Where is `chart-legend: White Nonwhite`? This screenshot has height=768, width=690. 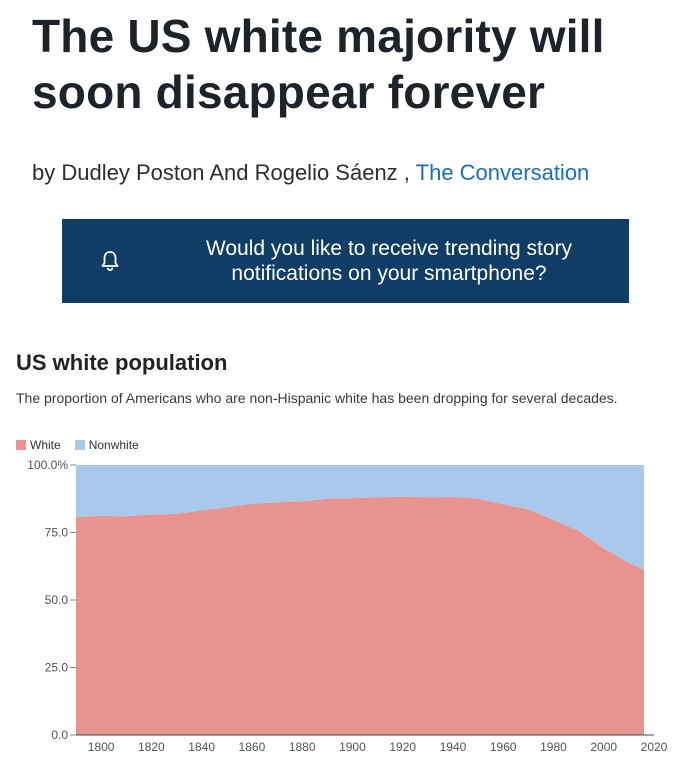 chart-legend: White Nonwhite is located at coordinates (84, 445).